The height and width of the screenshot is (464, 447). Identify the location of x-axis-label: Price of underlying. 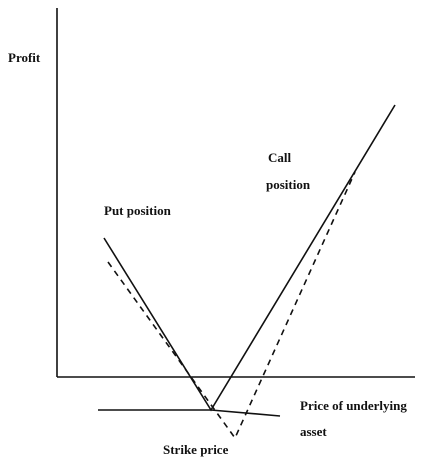
(353, 405).